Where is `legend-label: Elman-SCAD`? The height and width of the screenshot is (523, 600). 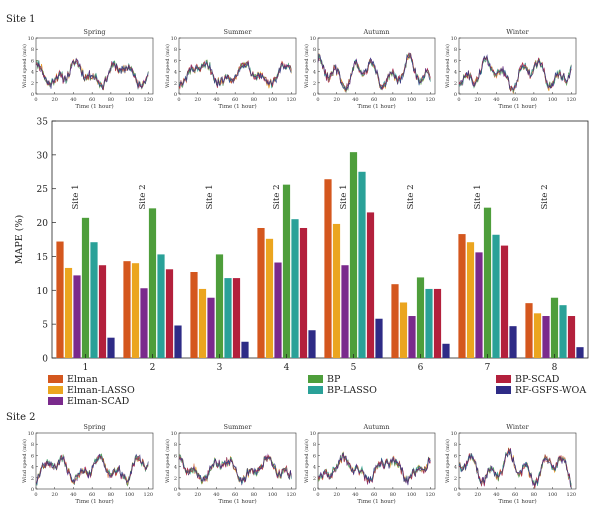 legend-label: Elman-SCAD is located at coordinates (98, 401).